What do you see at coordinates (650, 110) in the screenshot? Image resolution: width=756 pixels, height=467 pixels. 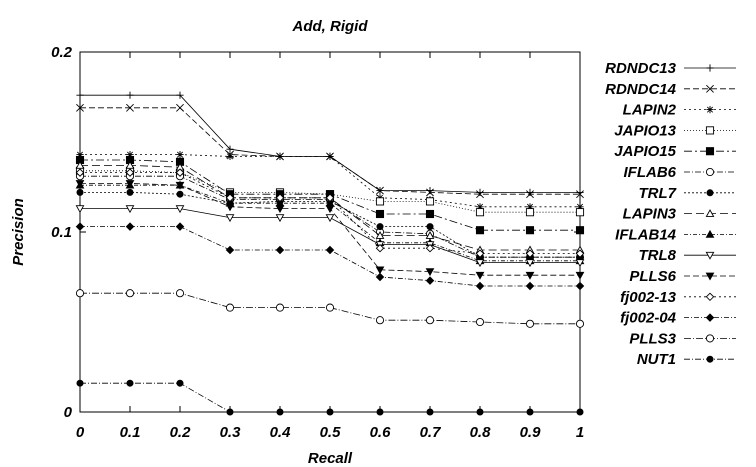 I see `legend-label: LAPIN2` at bounding box center [650, 110].